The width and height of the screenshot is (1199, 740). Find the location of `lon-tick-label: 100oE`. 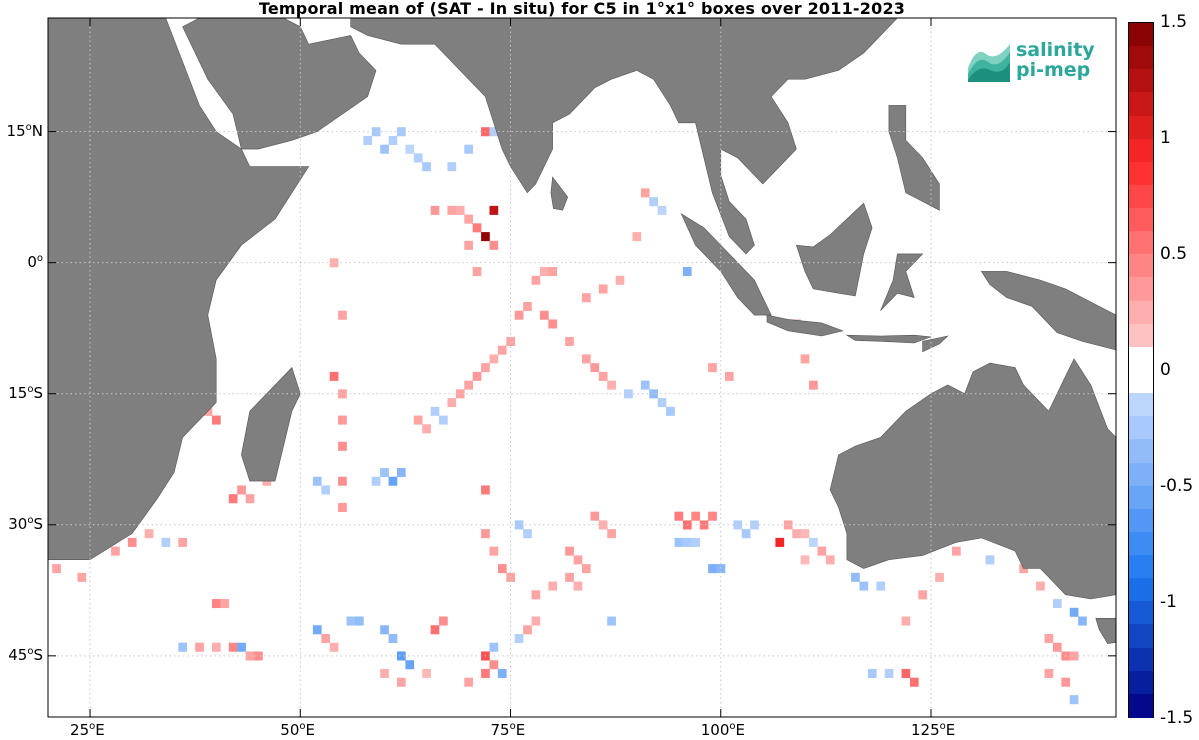

lon-tick-label: 100oE is located at coordinates (722, 730).